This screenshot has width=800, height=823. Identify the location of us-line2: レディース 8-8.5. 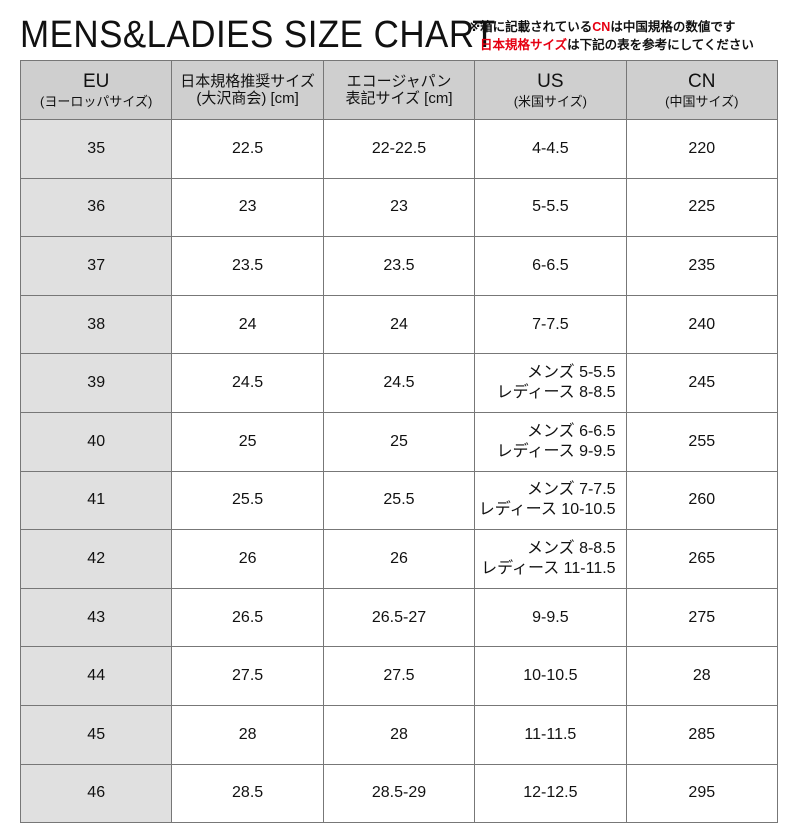
(556, 393).